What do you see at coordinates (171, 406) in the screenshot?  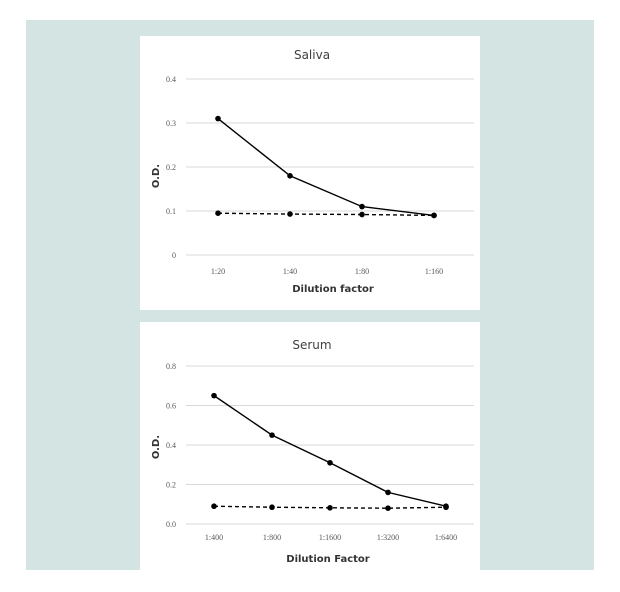 I see `y-tick-label: 0.6` at bounding box center [171, 406].